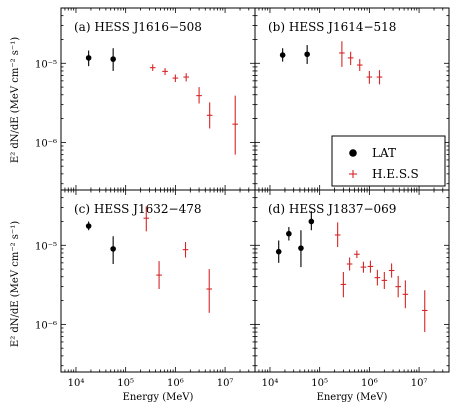 Image resolution: width=451 pixels, height=413 pixels. I want to click on legend-box, so click(388, 161).